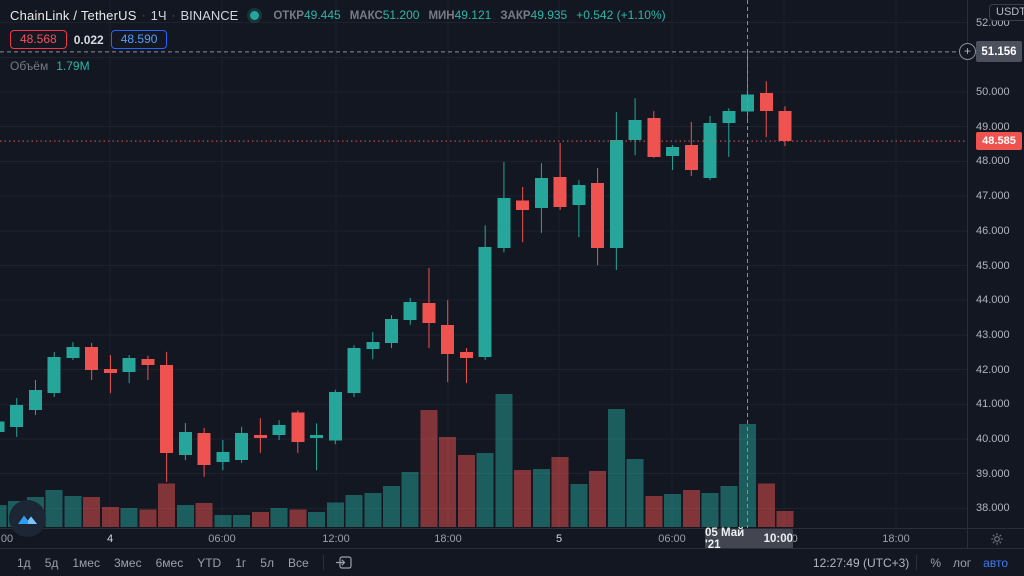 Image resolution: width=1024 pixels, height=576 pixels. Describe the element at coordinates (993, 126) in the screenshot. I see `price-tick: 49.000` at that location.